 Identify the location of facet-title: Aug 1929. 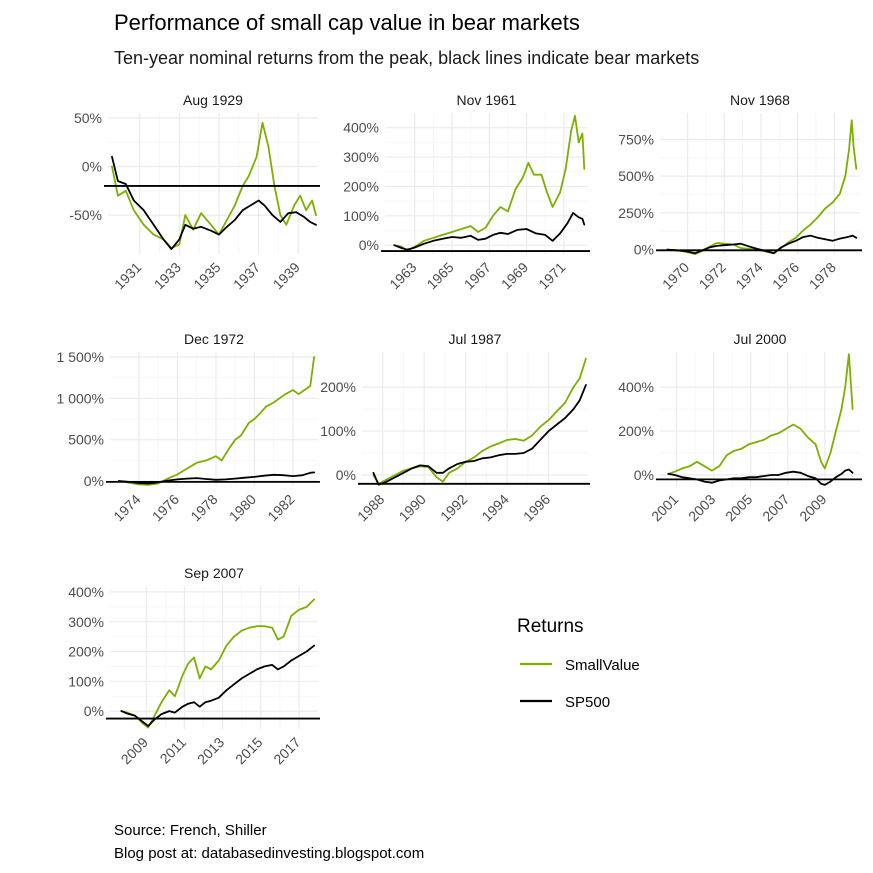
(213, 100).